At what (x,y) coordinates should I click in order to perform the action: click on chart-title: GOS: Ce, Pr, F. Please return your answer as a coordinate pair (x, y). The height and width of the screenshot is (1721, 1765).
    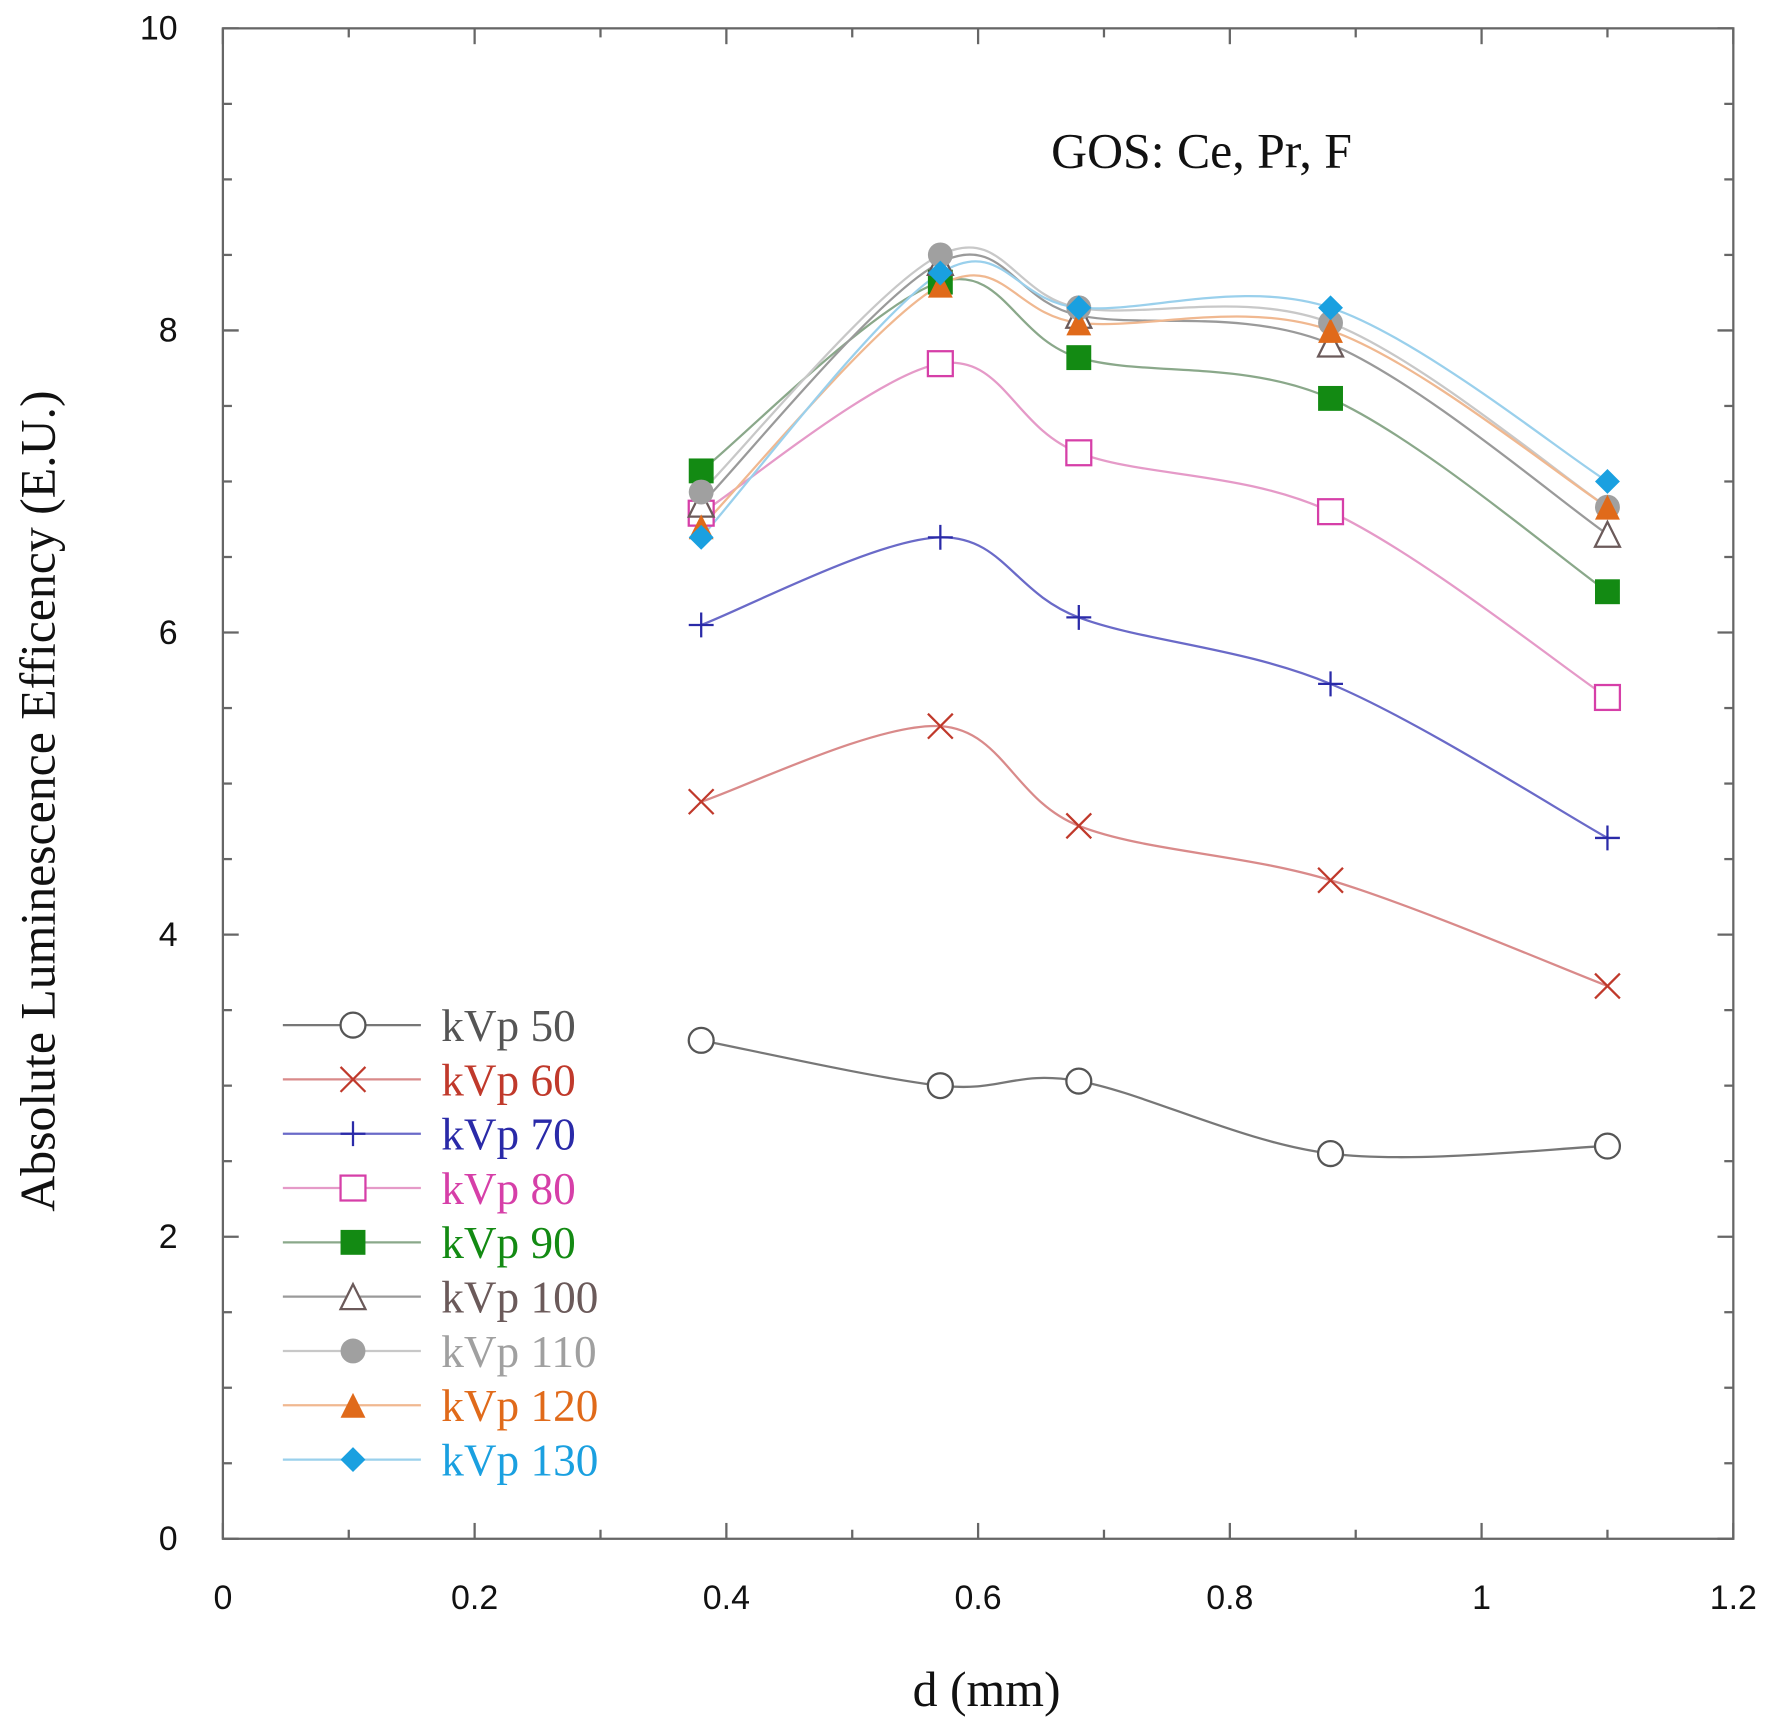
    Looking at the image, I should click on (1201, 151).